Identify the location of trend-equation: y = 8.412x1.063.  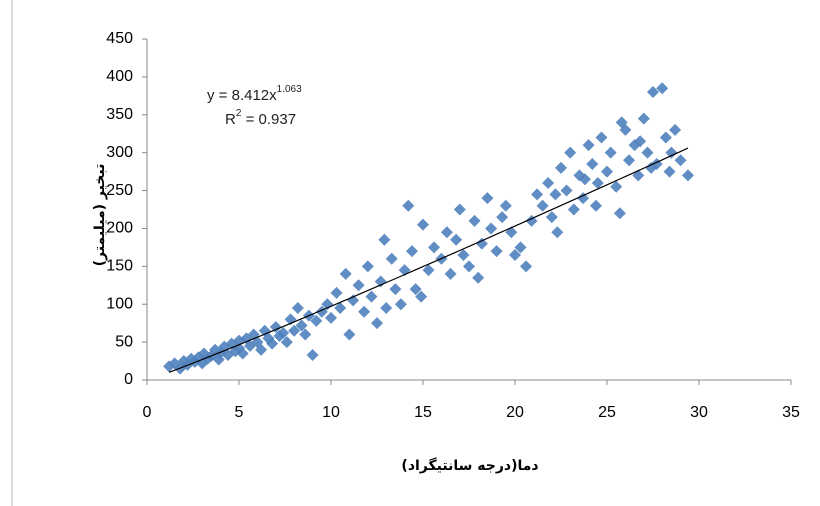
(254, 94).